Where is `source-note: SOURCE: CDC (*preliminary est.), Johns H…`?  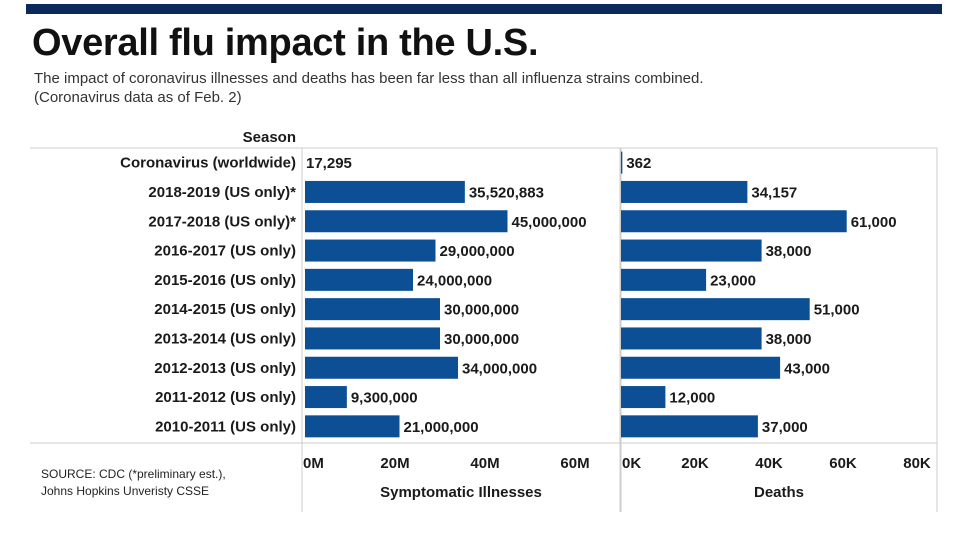 source-note: SOURCE: CDC (*preliminary est.), Johns H… is located at coordinates (133, 483).